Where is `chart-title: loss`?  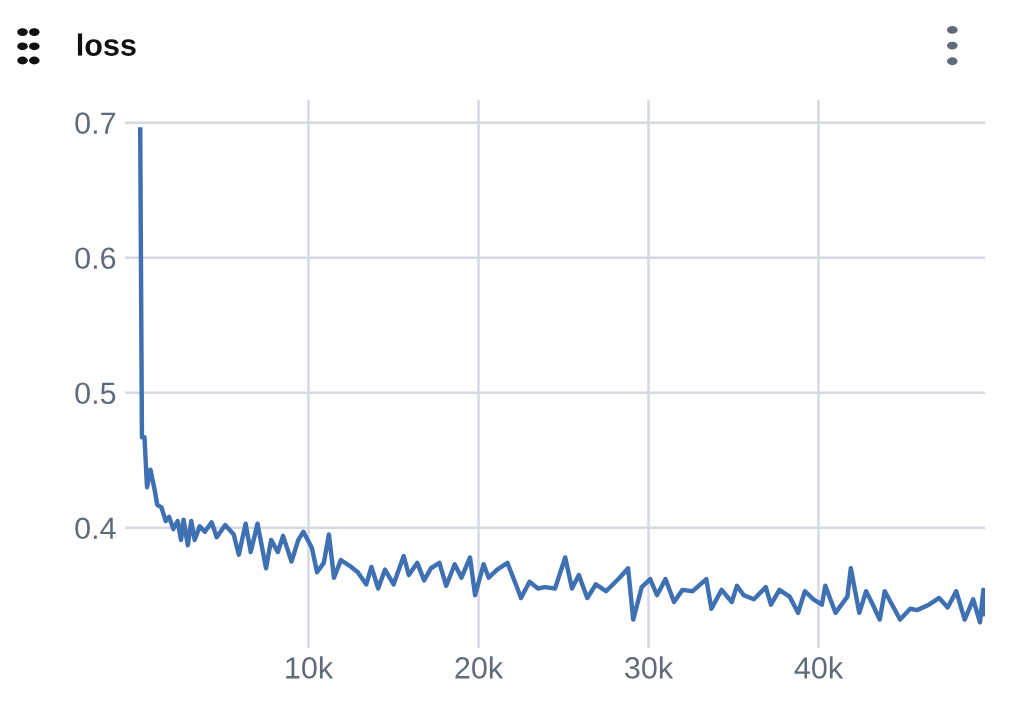
chart-title: loss is located at coordinates (106, 44).